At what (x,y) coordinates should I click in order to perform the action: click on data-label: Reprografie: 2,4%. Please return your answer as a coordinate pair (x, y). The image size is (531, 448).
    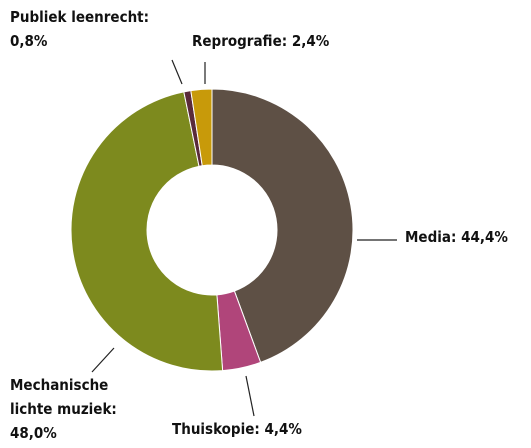
    Looking at the image, I should click on (261, 41).